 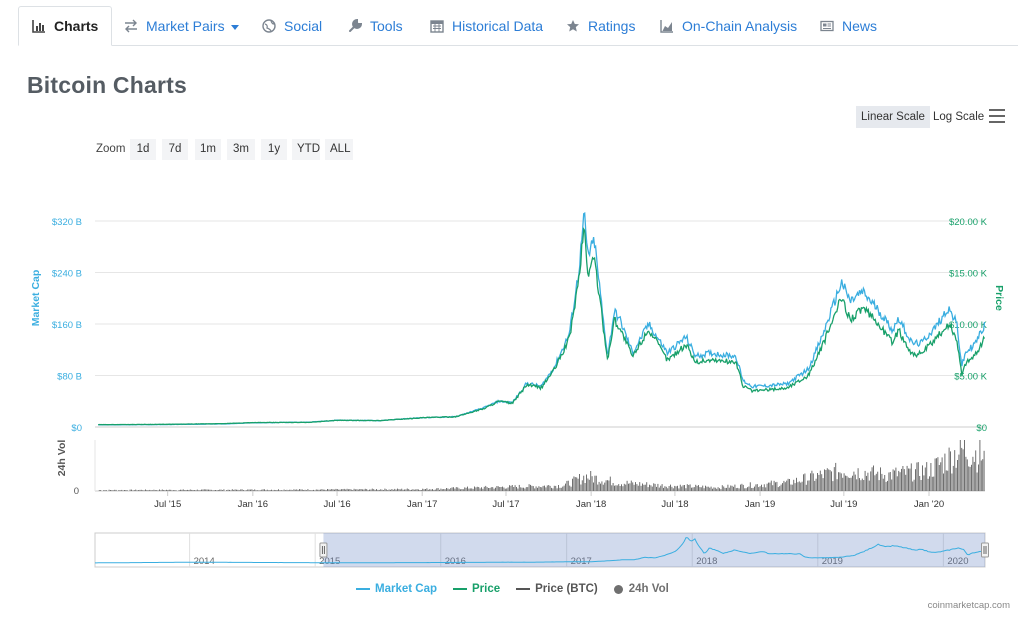 What do you see at coordinates (241, 149) in the screenshot?
I see `zoom-3m-button: 3m` at bounding box center [241, 149].